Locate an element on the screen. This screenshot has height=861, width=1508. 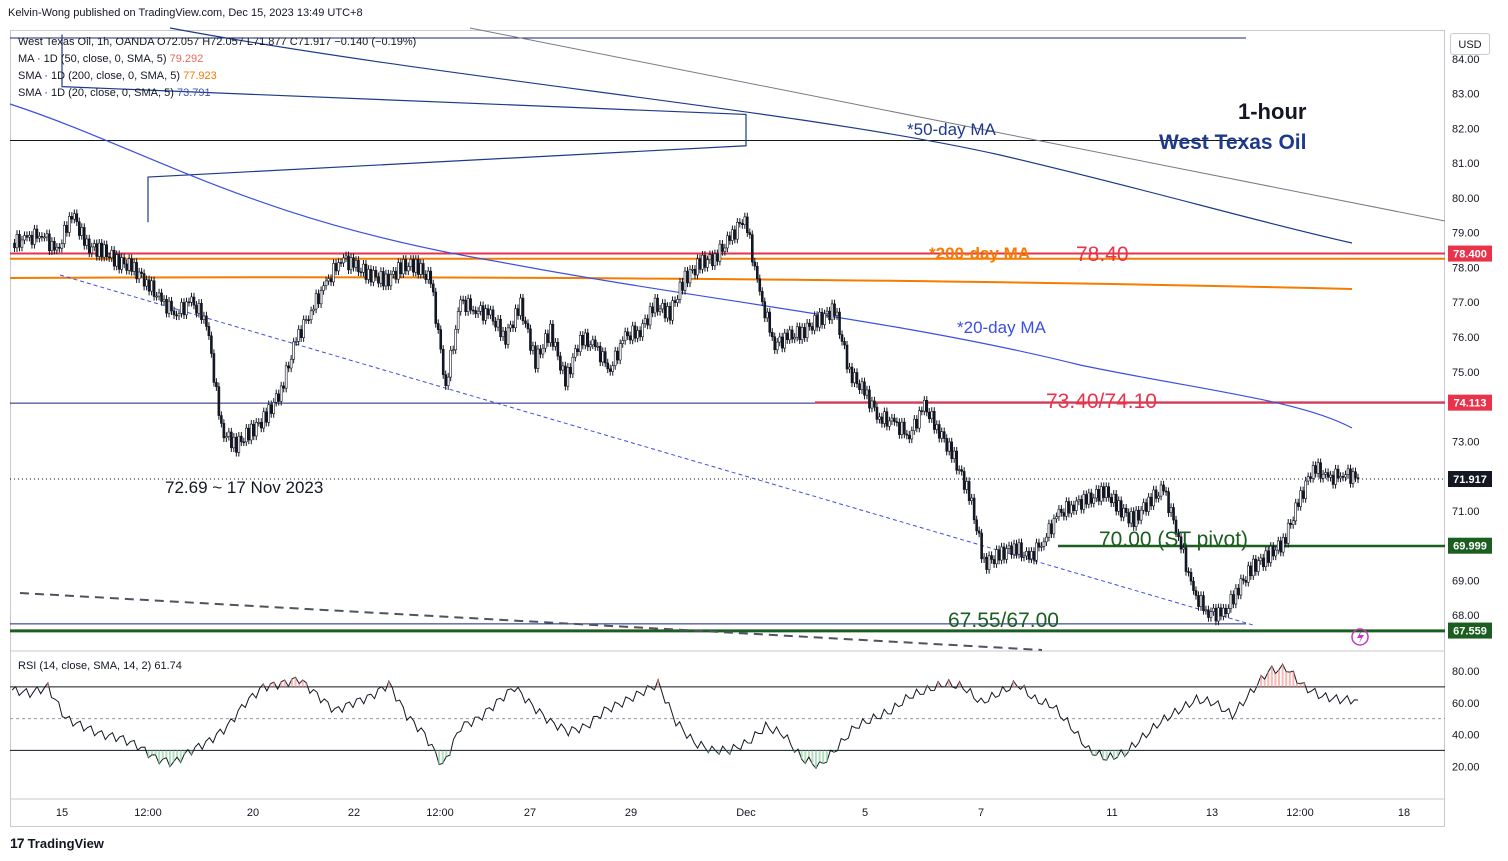
legend-sma20: SMA · 1D (20, close, 0, SMA, 5) 73.791 is located at coordinates (114, 93).